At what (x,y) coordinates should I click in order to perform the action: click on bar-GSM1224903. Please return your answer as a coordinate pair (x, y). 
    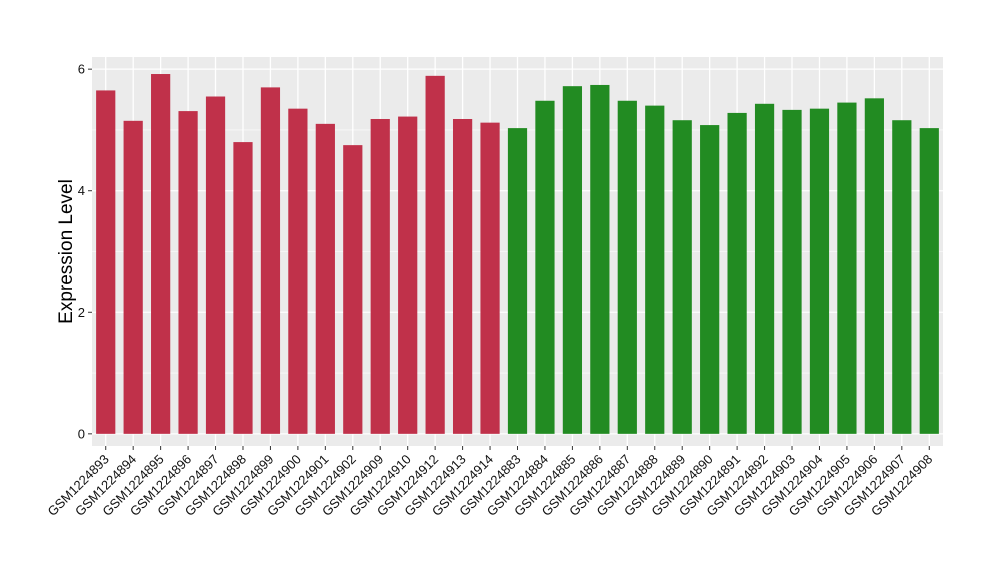
    Looking at the image, I should click on (792, 271).